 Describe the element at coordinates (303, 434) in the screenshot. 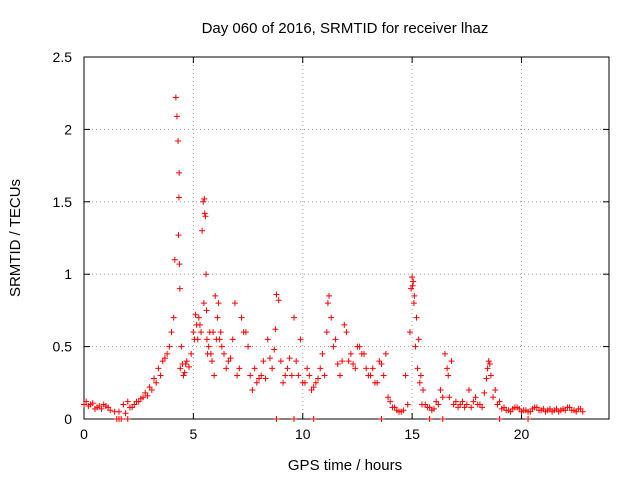

I see `x-tick-label: 10` at that location.